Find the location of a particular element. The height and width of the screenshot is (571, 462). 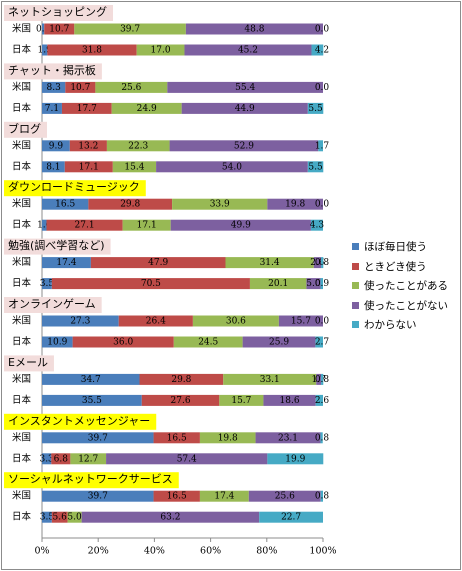

legend-item: ときどき使う is located at coordinates (405, 267).